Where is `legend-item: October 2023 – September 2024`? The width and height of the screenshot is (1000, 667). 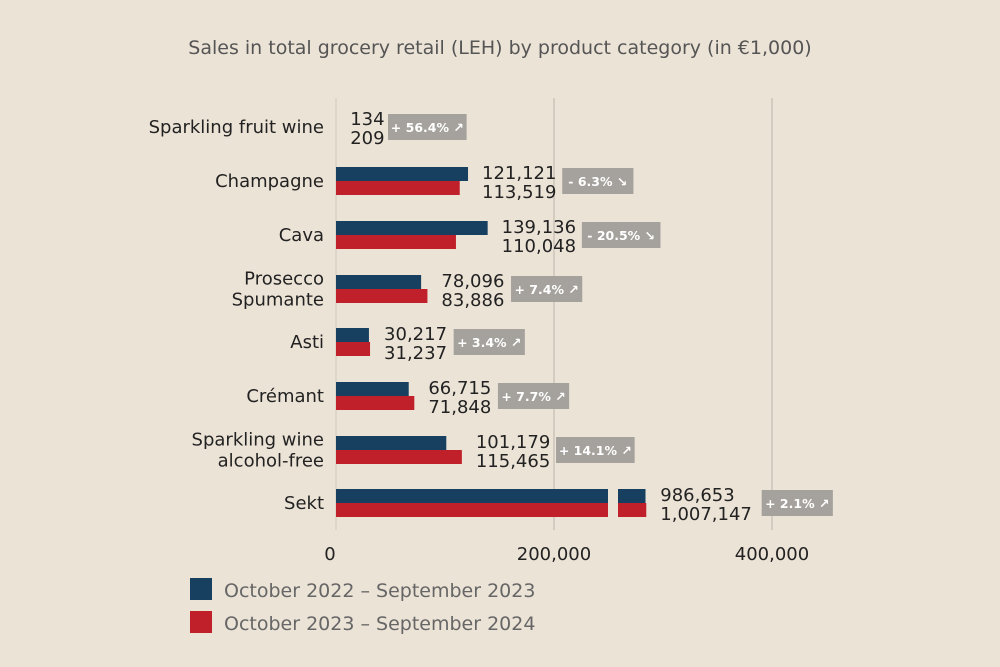 legend-item: October 2023 – September 2024 is located at coordinates (362, 623).